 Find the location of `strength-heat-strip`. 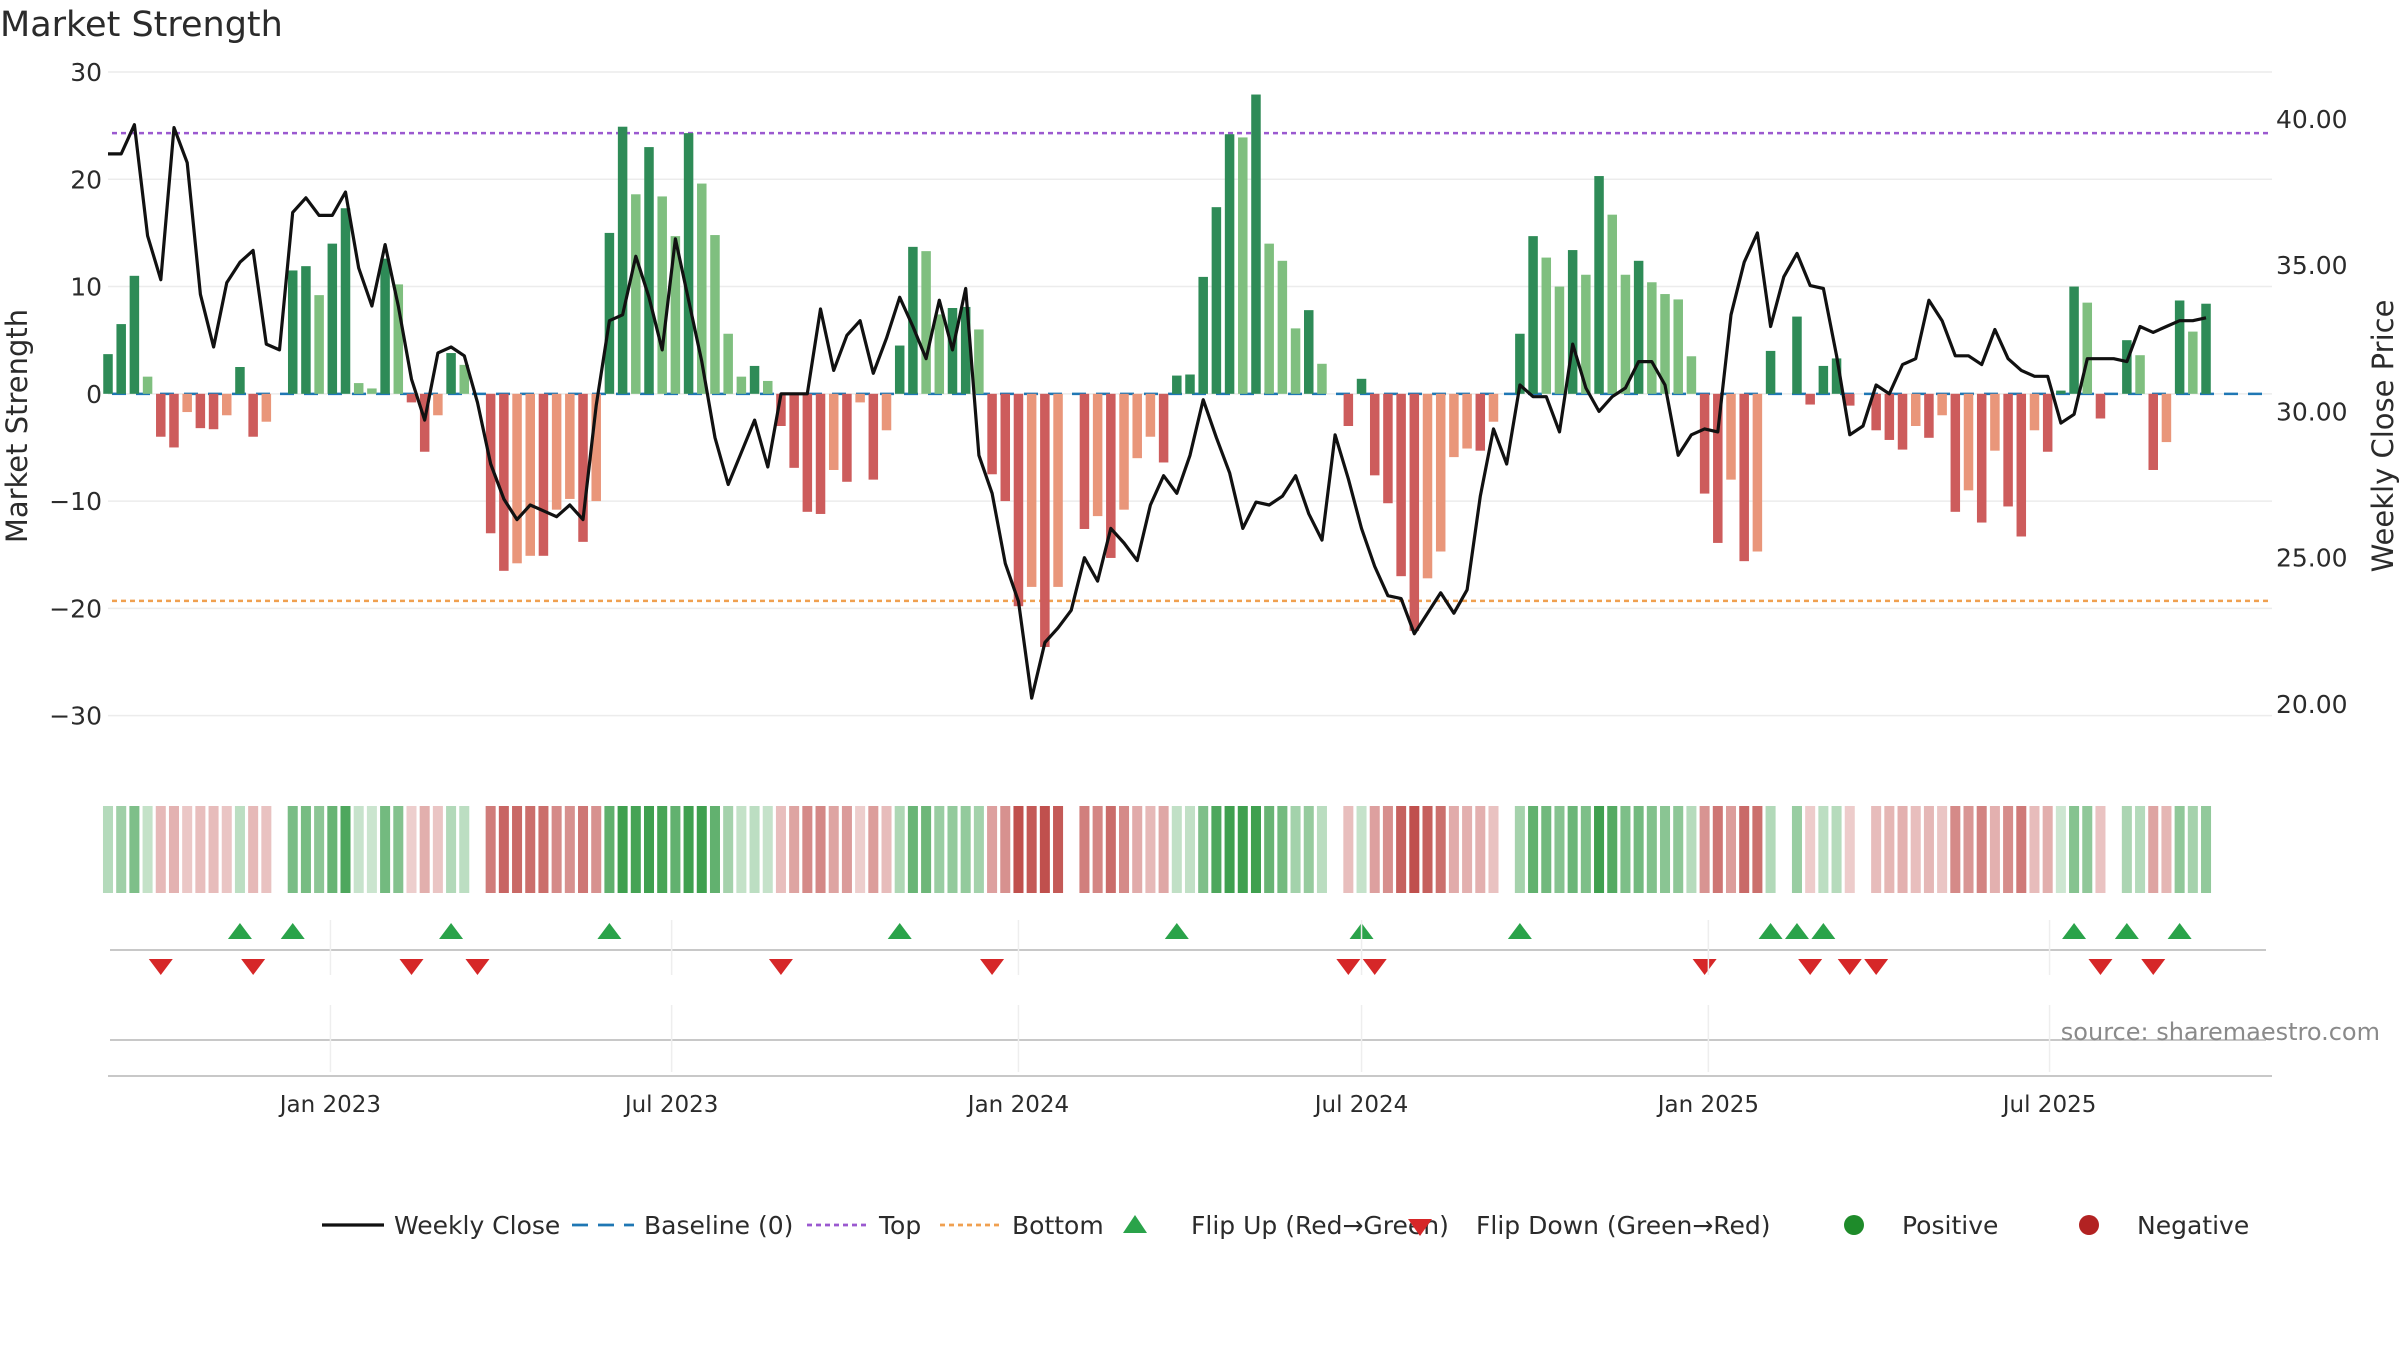

strength-heat-strip is located at coordinates (1157, 849).